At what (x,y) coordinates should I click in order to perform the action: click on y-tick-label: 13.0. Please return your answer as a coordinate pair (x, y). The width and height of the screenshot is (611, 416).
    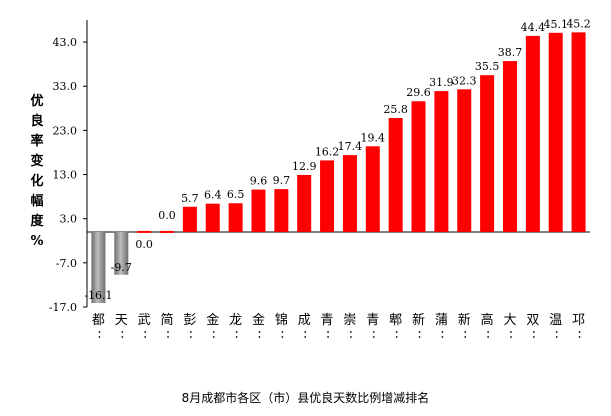
    Looking at the image, I should click on (65, 175).